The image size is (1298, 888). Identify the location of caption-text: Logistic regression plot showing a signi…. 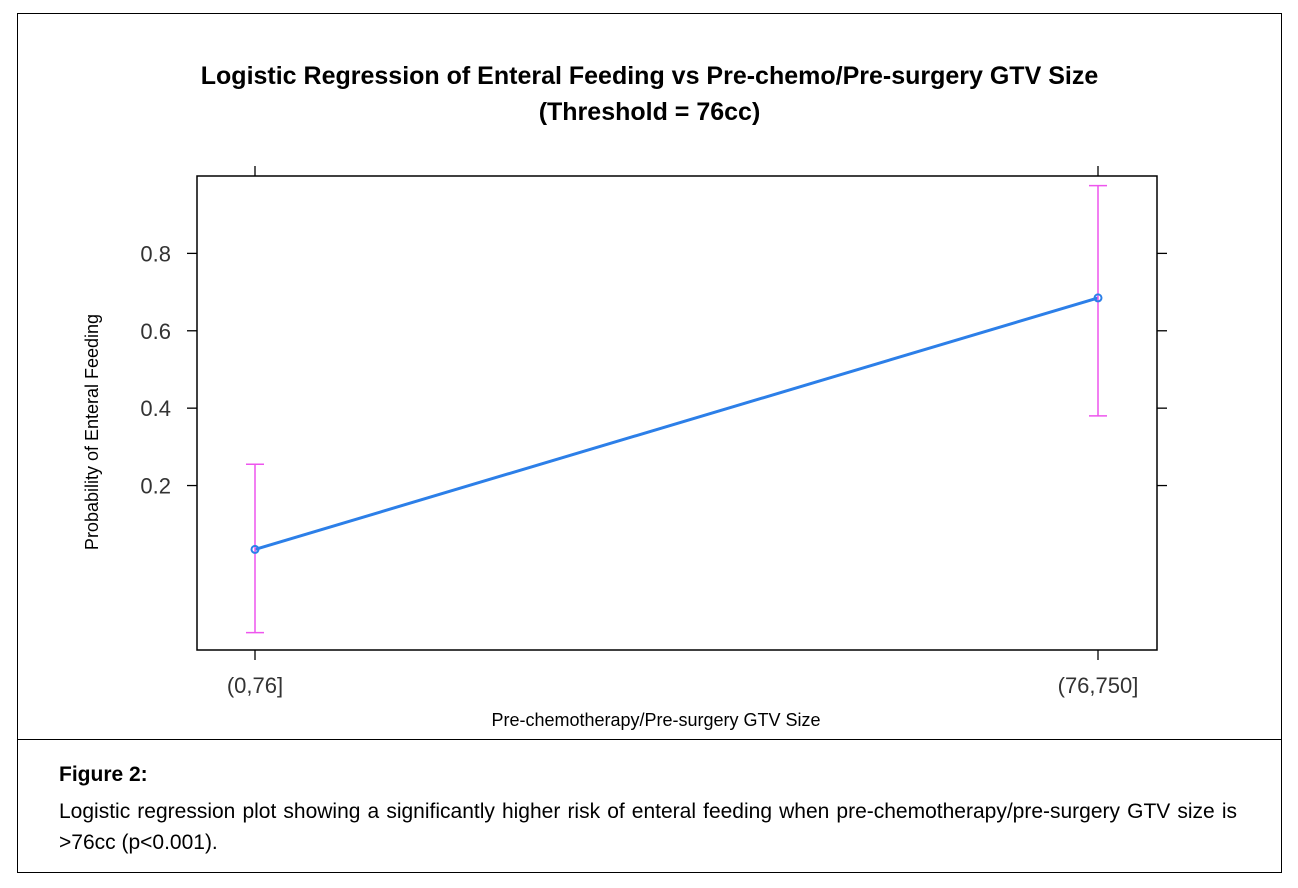
(648, 827).